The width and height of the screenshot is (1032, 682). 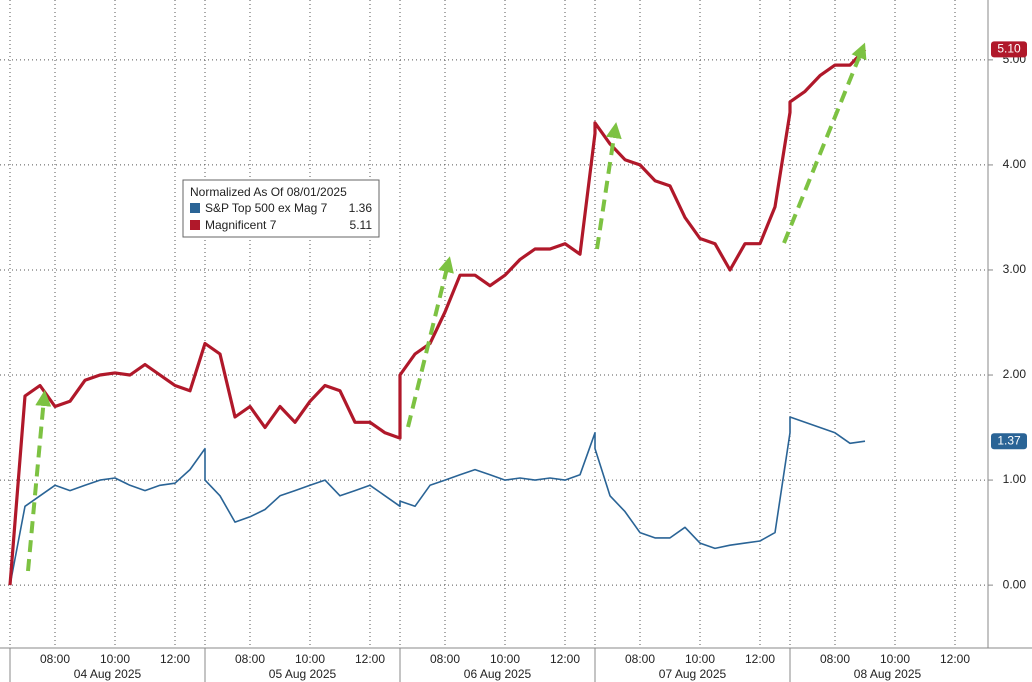 I want to click on y-tick-label: 2.00, so click(x=1015, y=374).